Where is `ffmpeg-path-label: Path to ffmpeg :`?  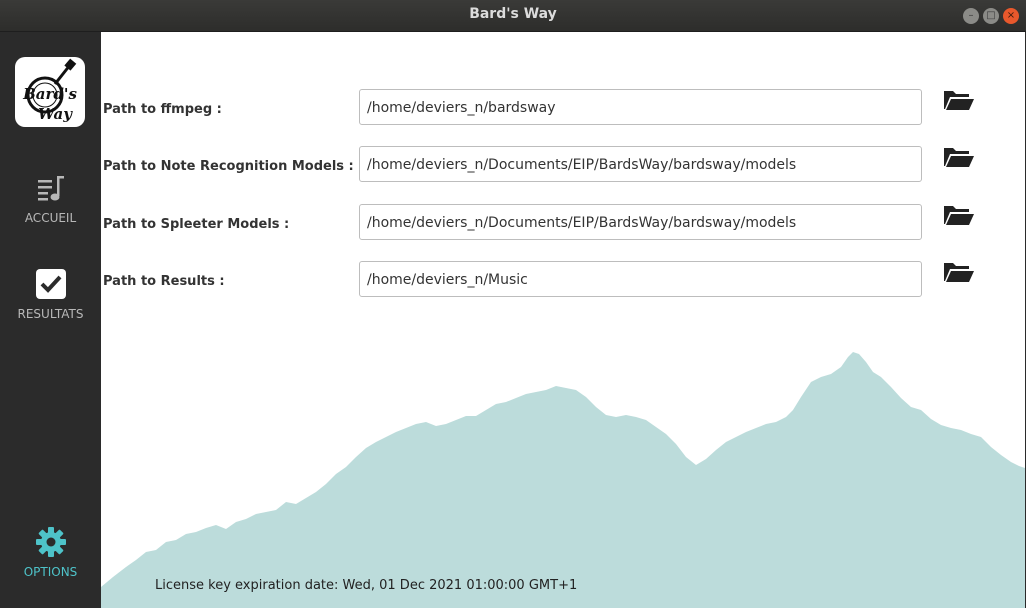 ffmpeg-path-label: Path to ffmpeg : is located at coordinates (162, 109).